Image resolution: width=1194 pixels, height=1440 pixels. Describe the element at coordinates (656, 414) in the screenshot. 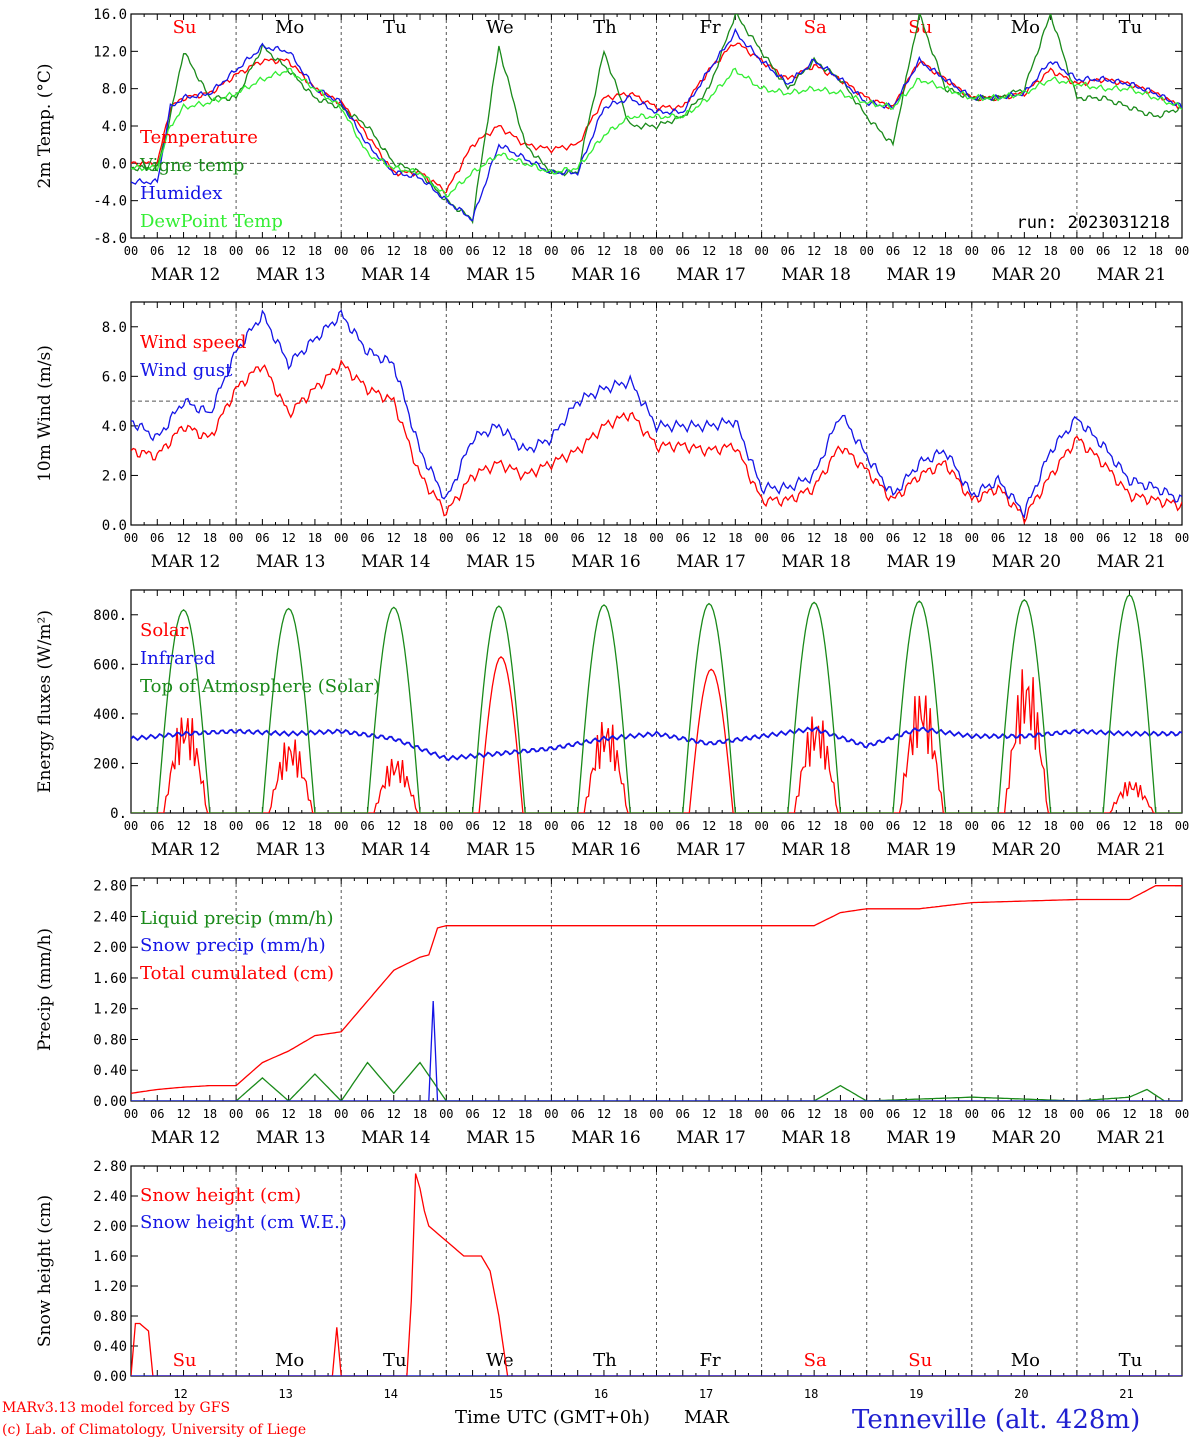

I see `series-wind-gust` at that location.